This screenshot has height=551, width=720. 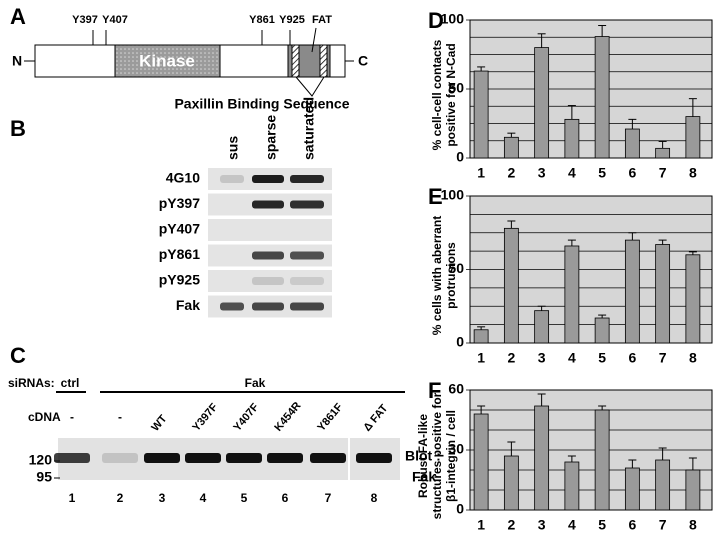 What do you see at coordinates (434, 390) in the screenshot?
I see `panel-label: F` at bounding box center [434, 390].